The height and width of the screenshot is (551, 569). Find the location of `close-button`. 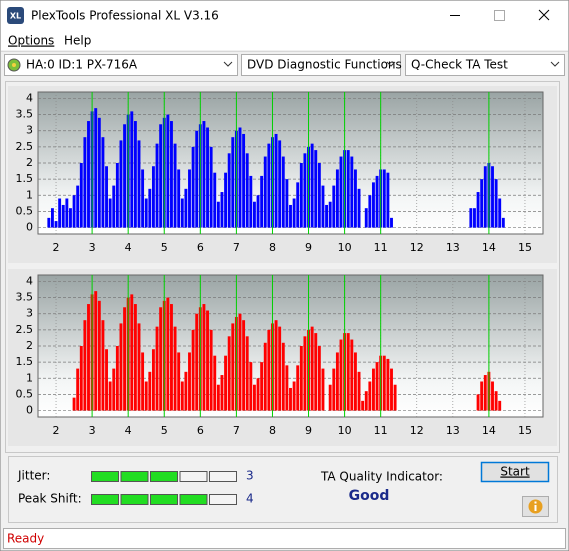

close-button is located at coordinates (544, 15).